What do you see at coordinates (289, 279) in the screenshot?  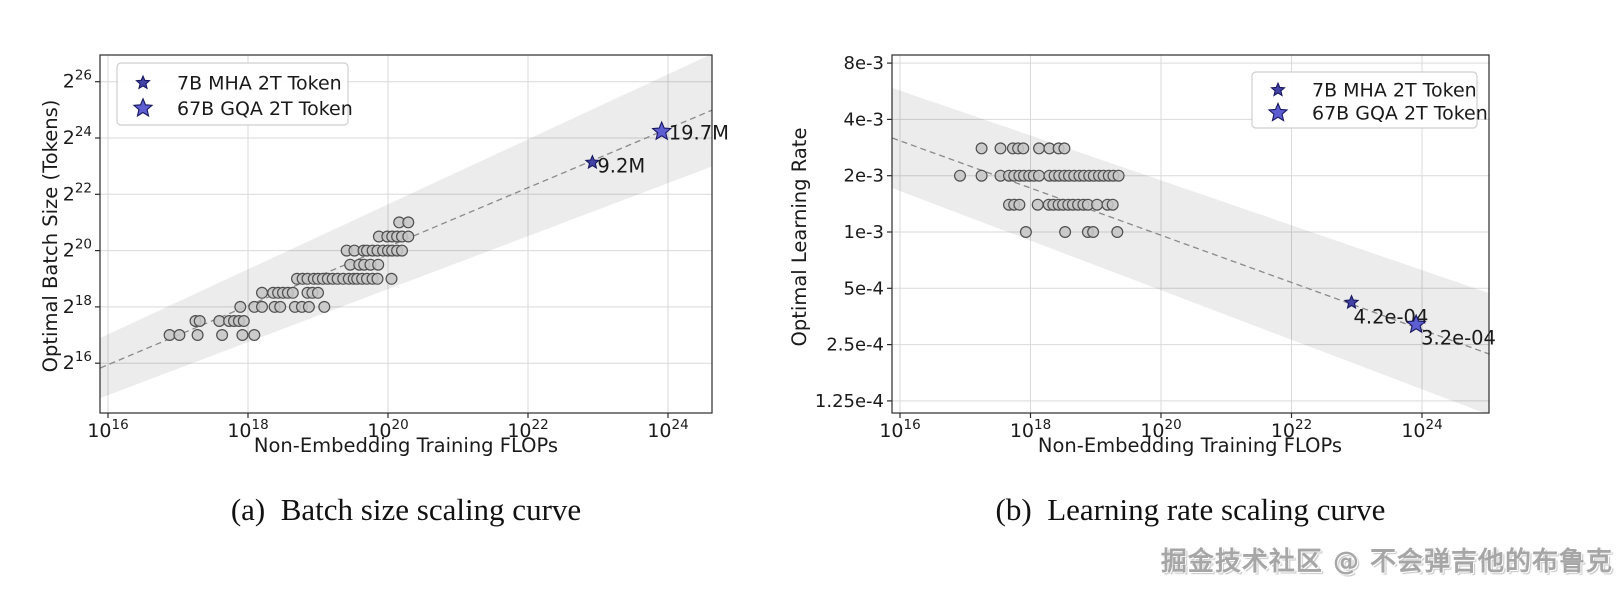 I see `scatter-points-a` at bounding box center [289, 279].